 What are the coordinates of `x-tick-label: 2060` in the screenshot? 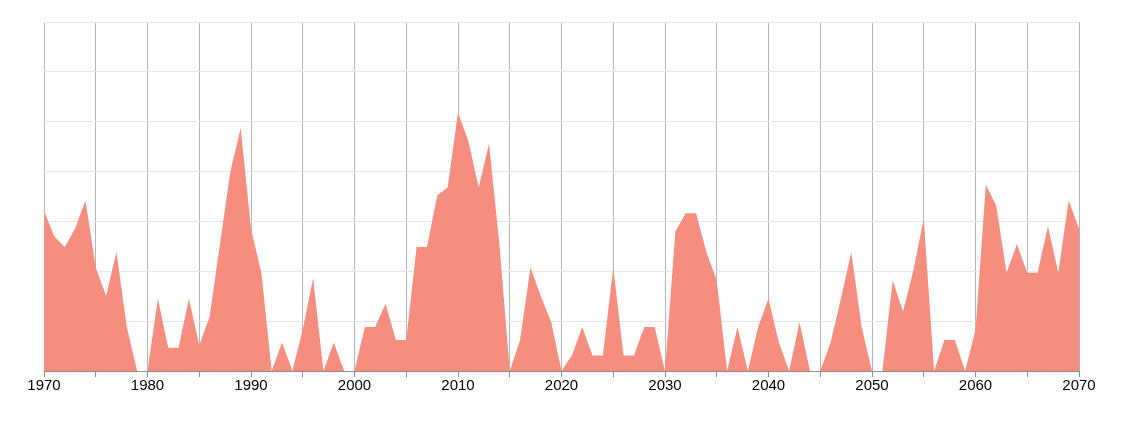 It's located at (975, 385).